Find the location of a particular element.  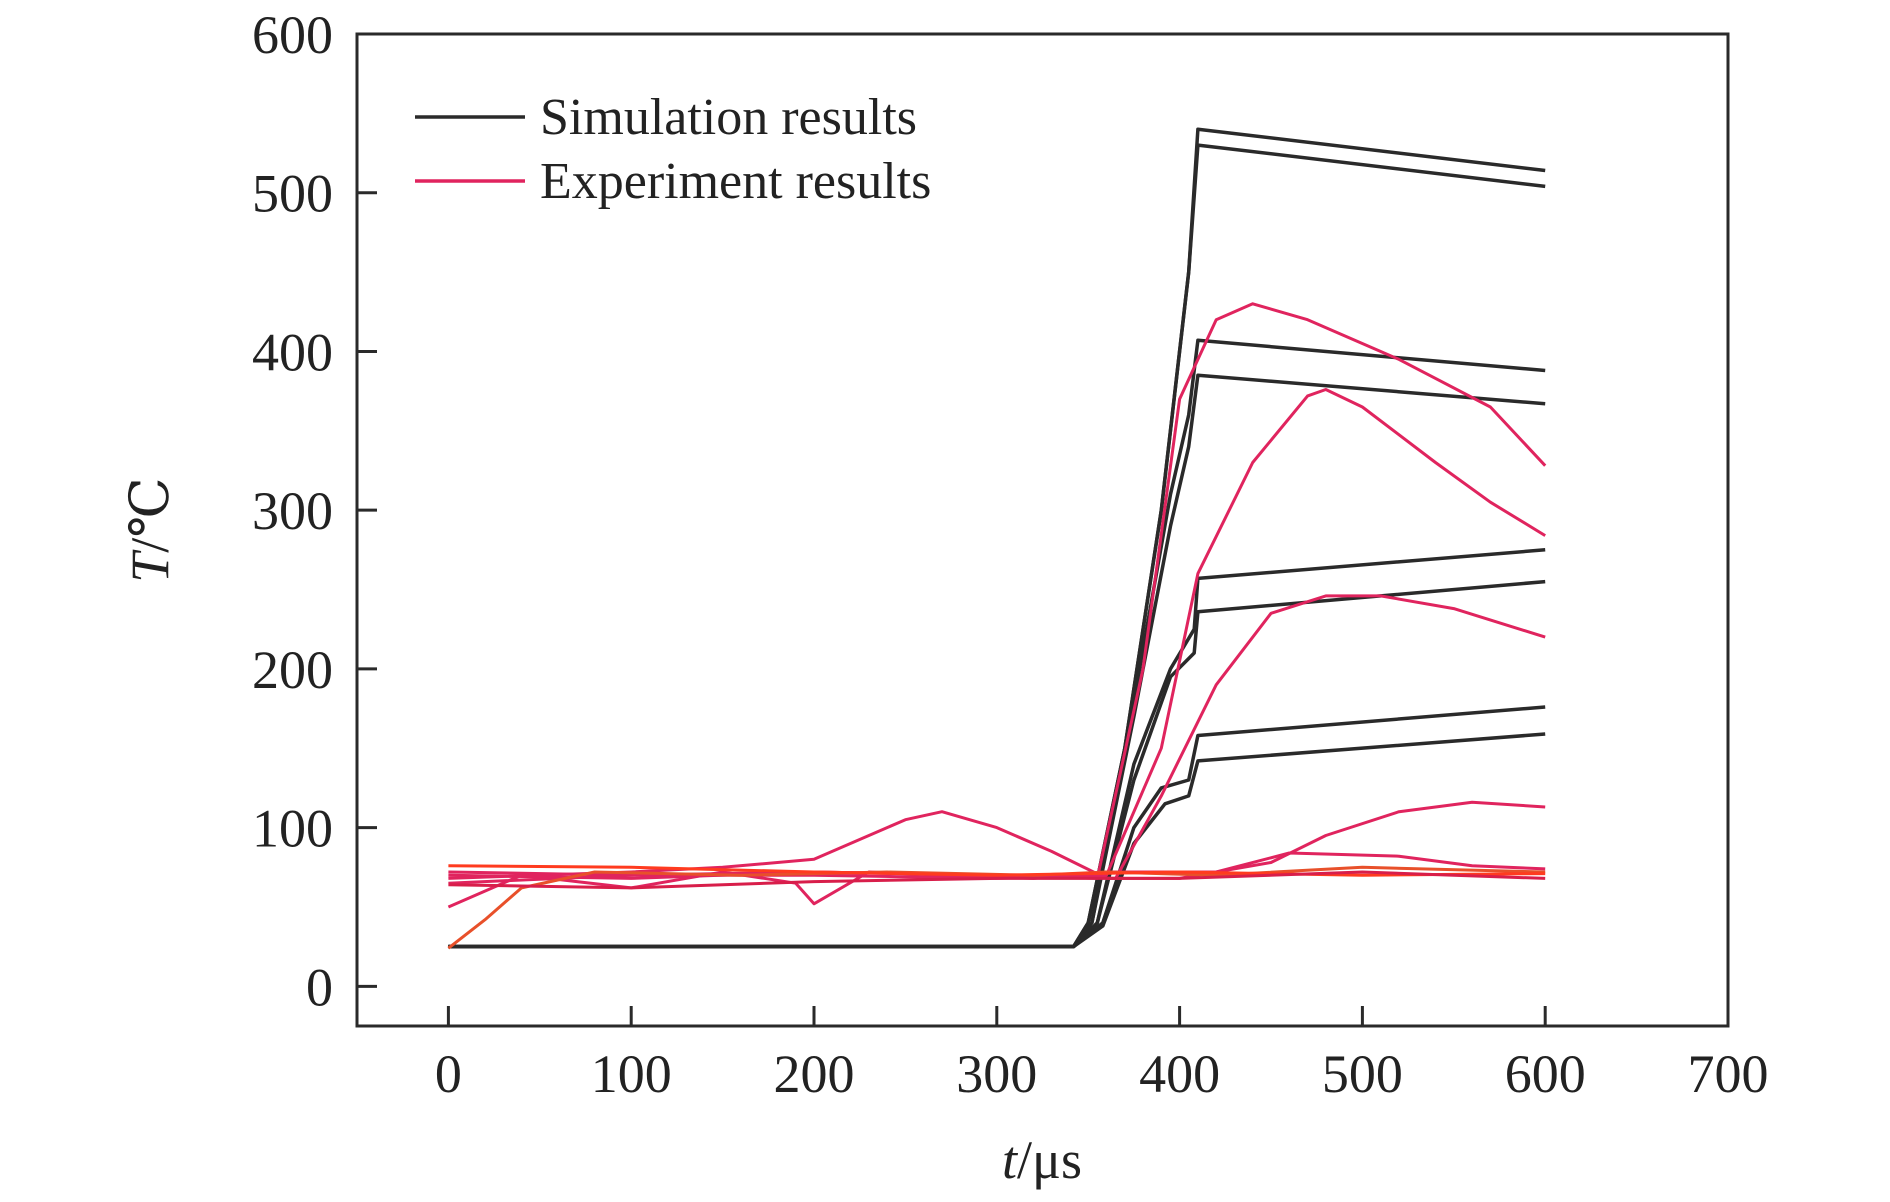

y-tick-label: 300 is located at coordinates (292, 511).